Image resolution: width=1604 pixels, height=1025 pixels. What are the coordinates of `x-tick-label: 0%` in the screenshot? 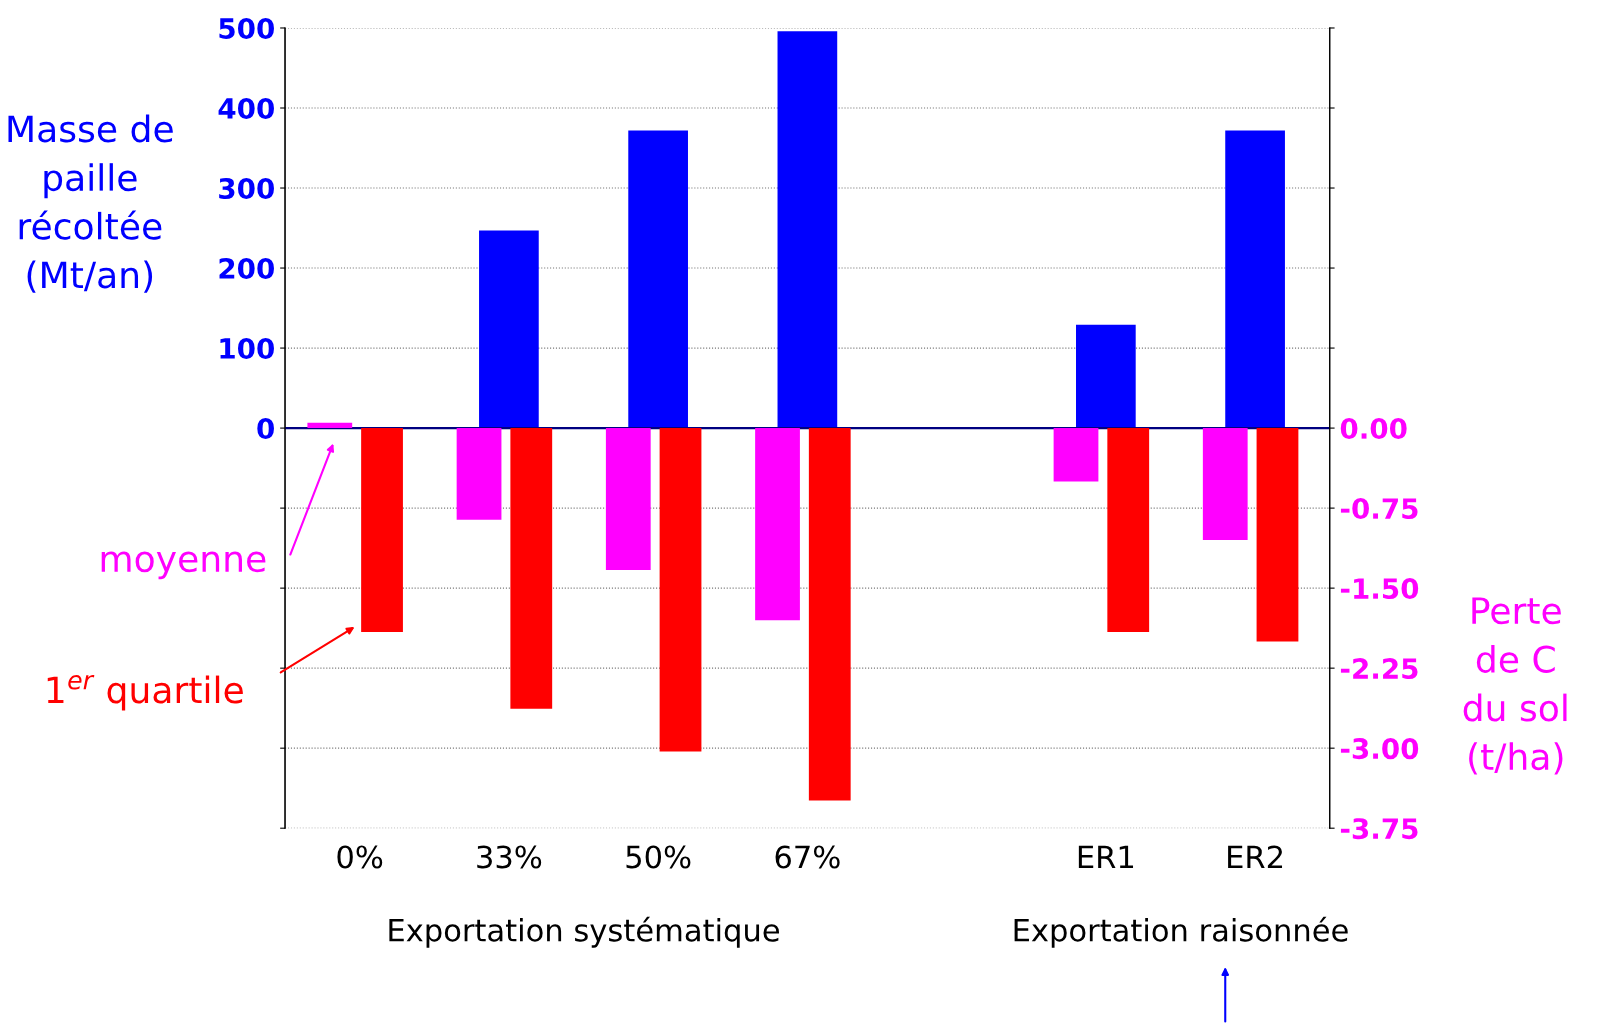 It's located at (360, 857).